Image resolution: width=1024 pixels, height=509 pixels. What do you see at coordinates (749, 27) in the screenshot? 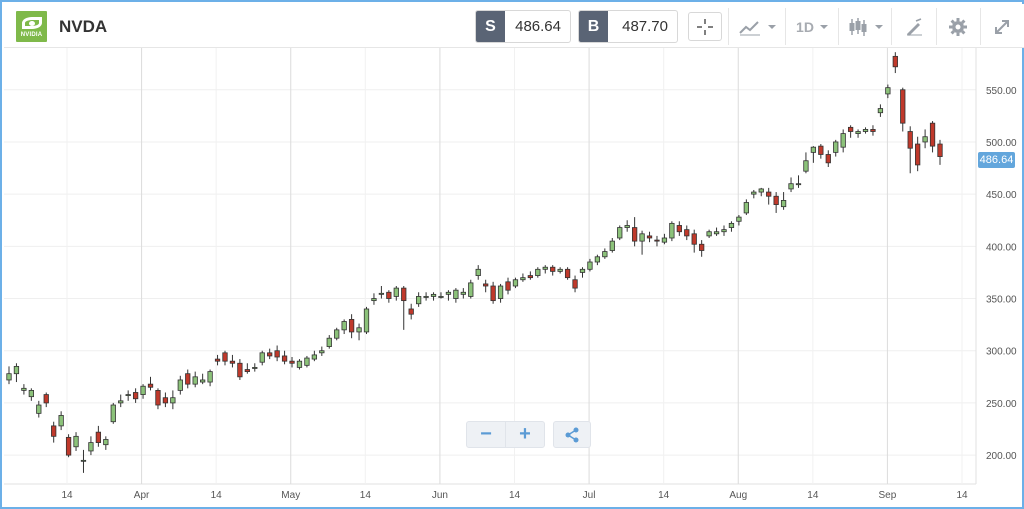
I see `indicators-icon` at bounding box center [749, 27].